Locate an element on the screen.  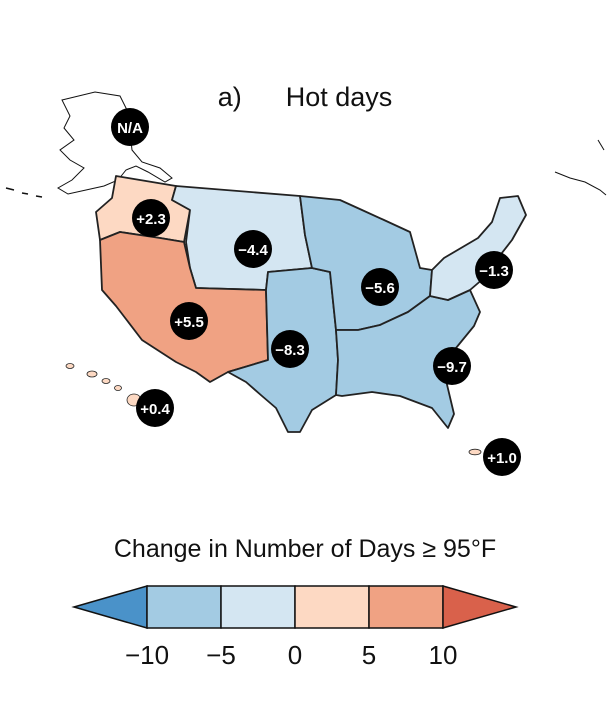
colorbar-segment-m10-m5 is located at coordinates (184, 607).